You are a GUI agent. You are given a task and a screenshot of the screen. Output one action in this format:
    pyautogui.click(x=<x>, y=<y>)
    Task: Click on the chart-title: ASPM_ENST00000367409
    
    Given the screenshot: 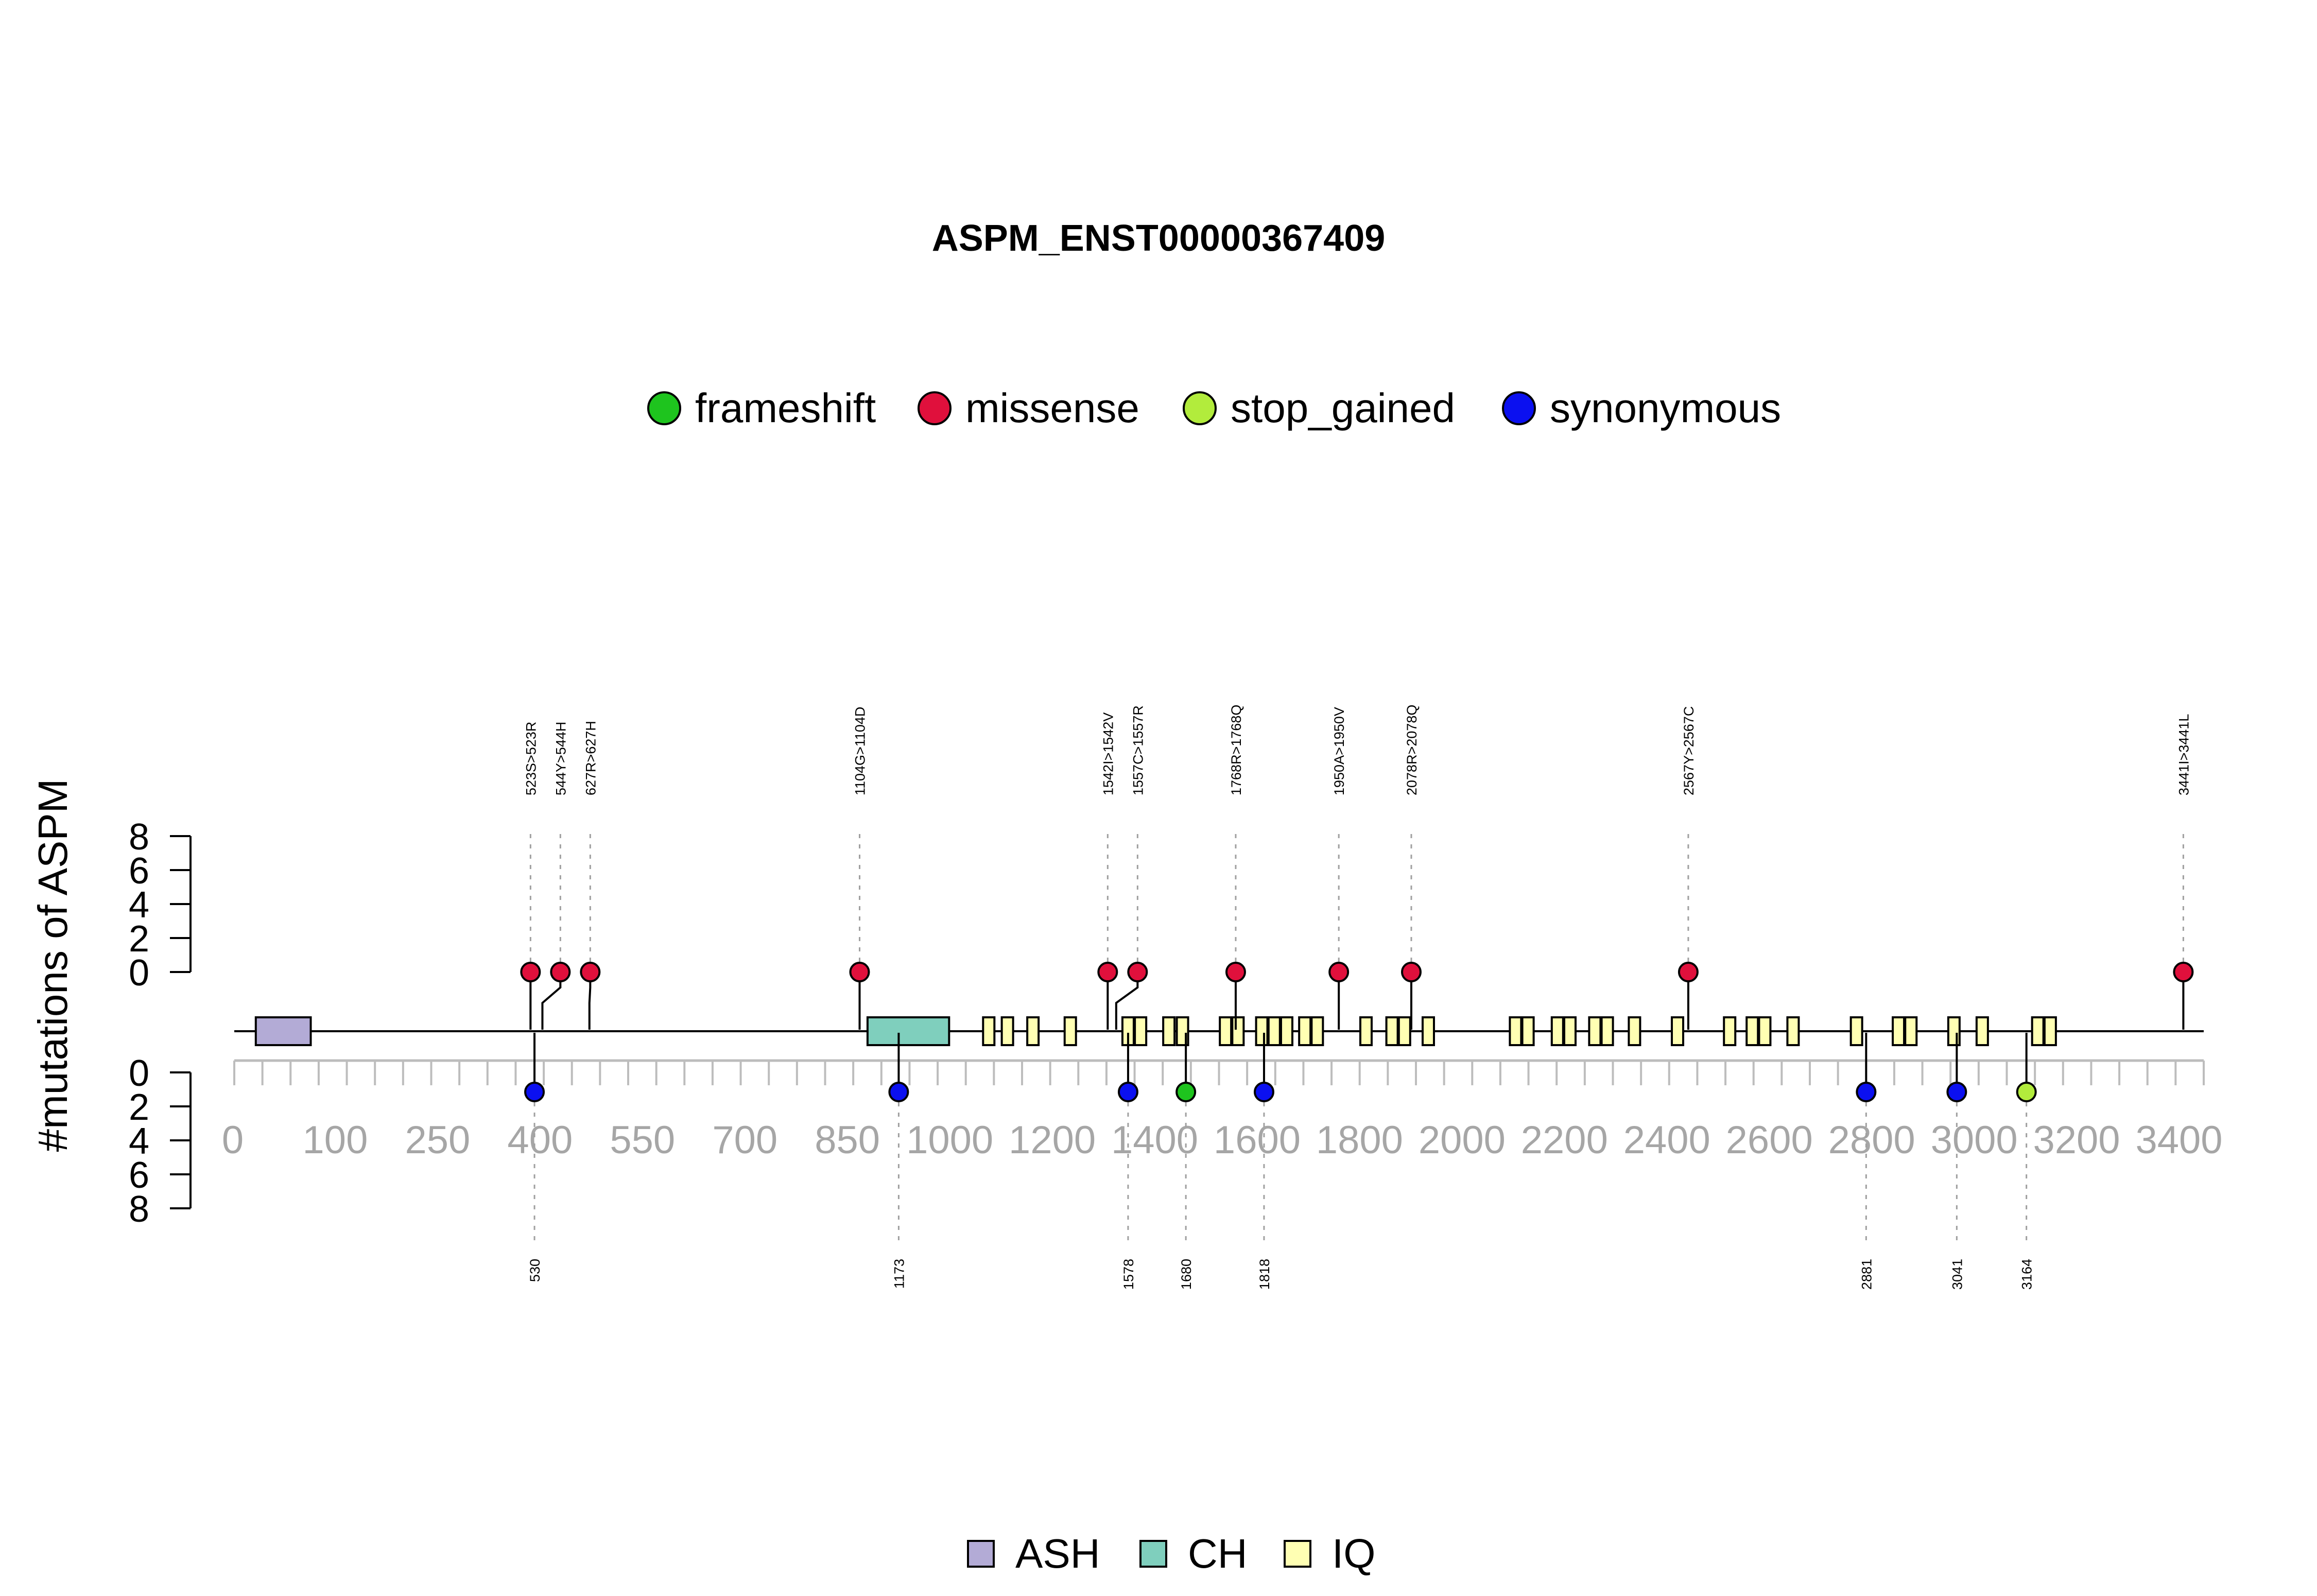 What is the action you would take?
    pyautogui.click(x=1159, y=238)
    